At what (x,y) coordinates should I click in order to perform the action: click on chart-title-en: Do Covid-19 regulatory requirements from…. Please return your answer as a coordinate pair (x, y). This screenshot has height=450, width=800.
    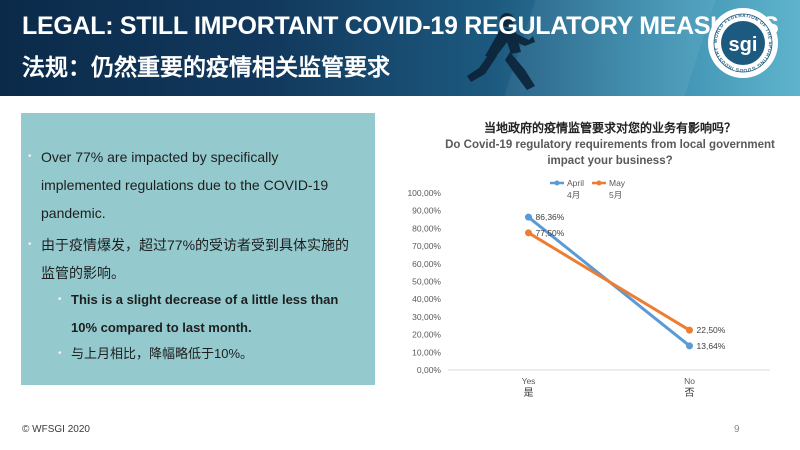
    Looking at the image, I should click on (610, 153).